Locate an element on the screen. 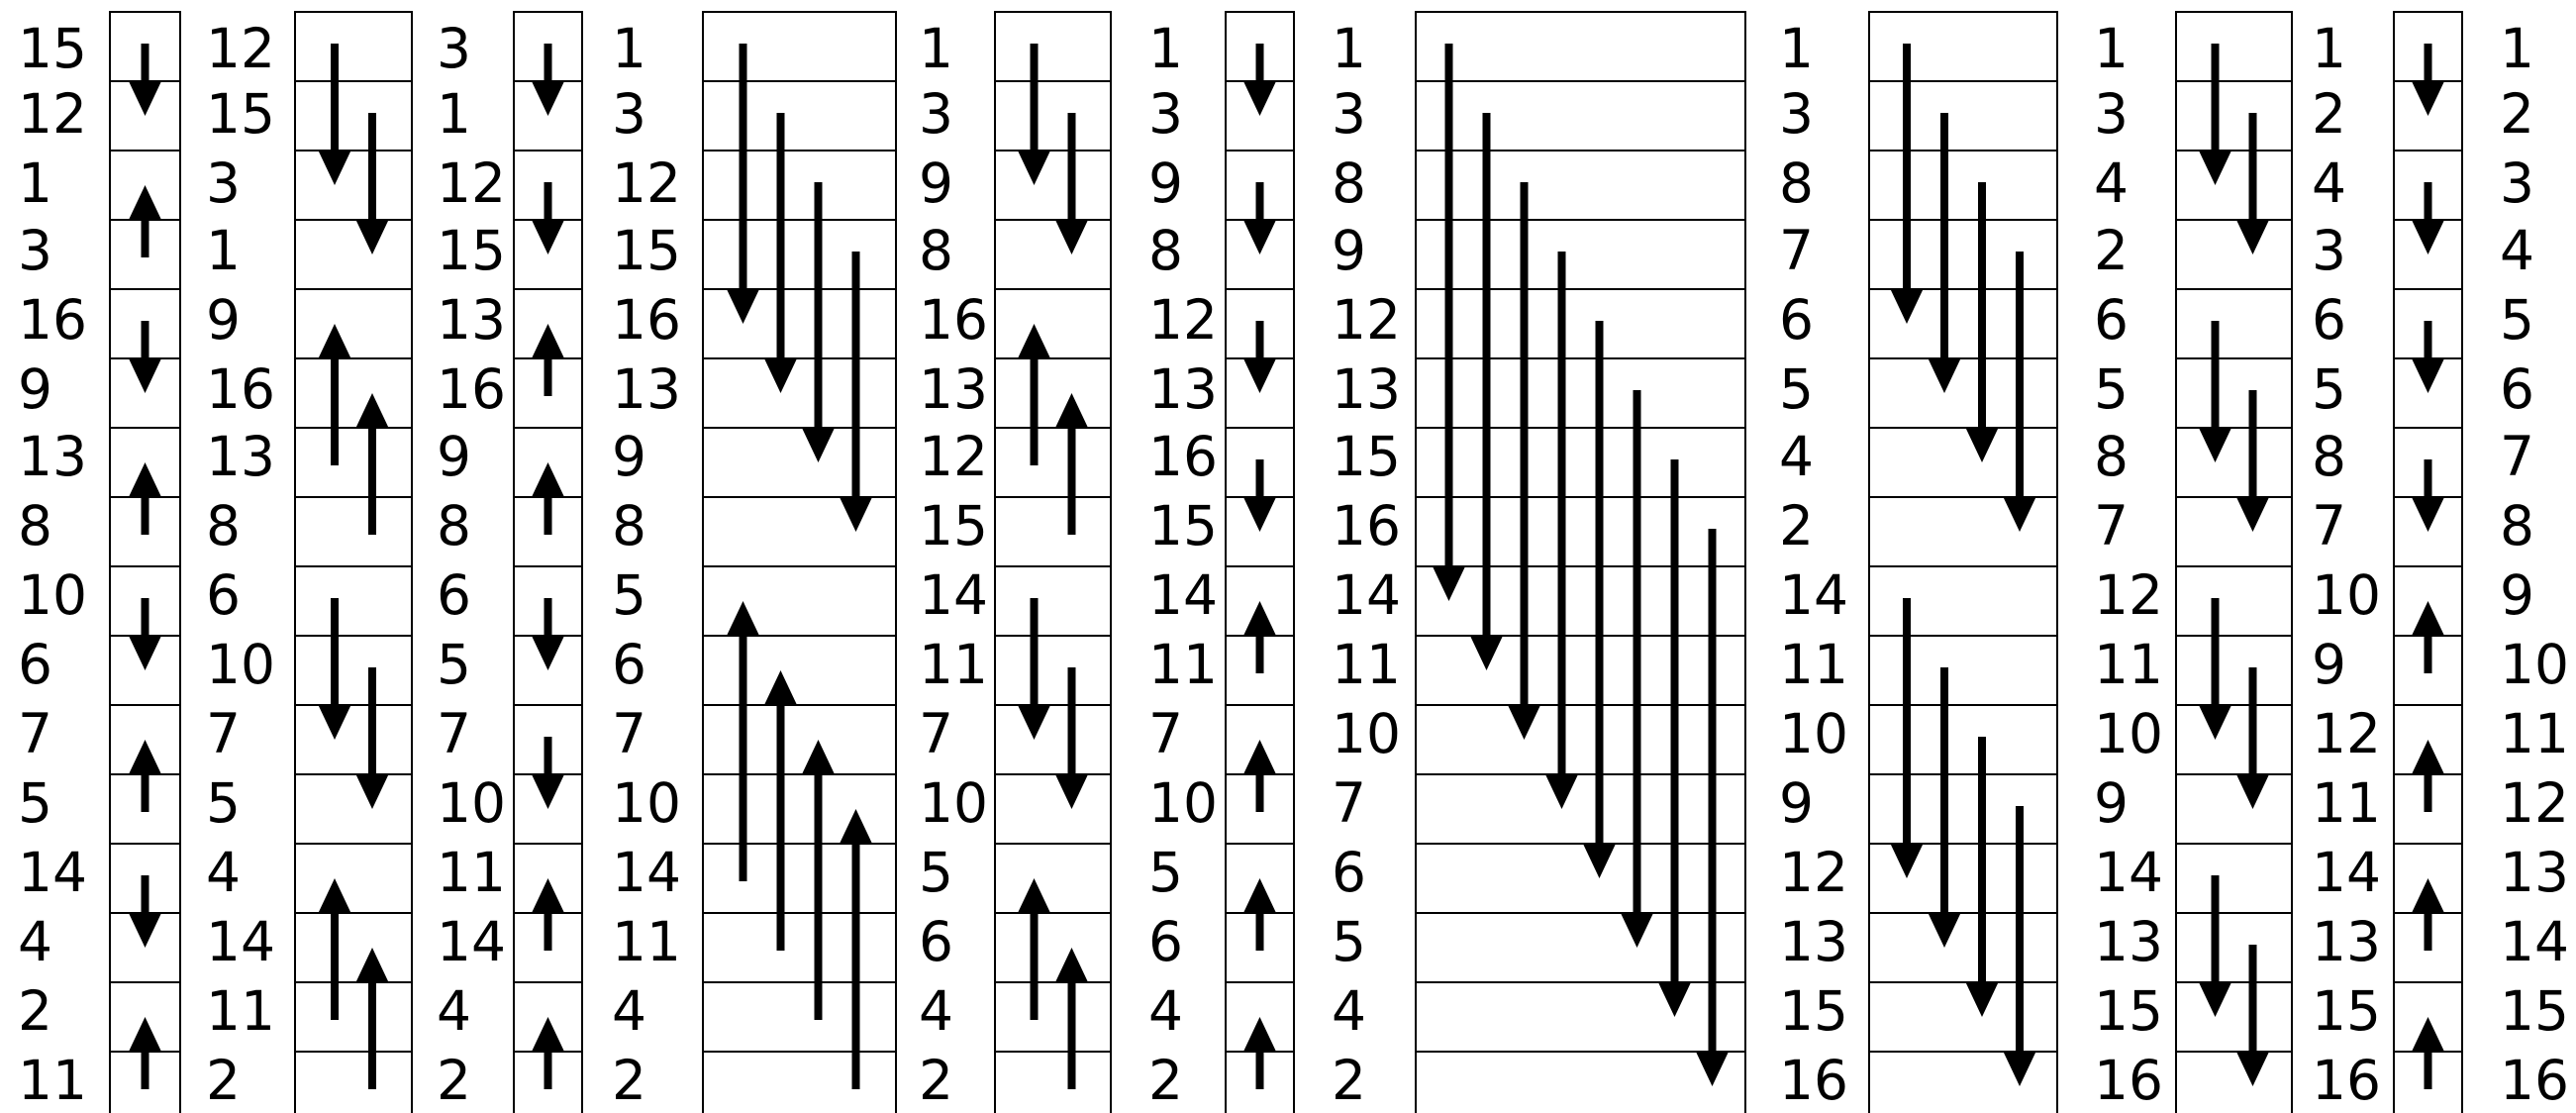  value-label: 7 is located at coordinates (2329, 525).